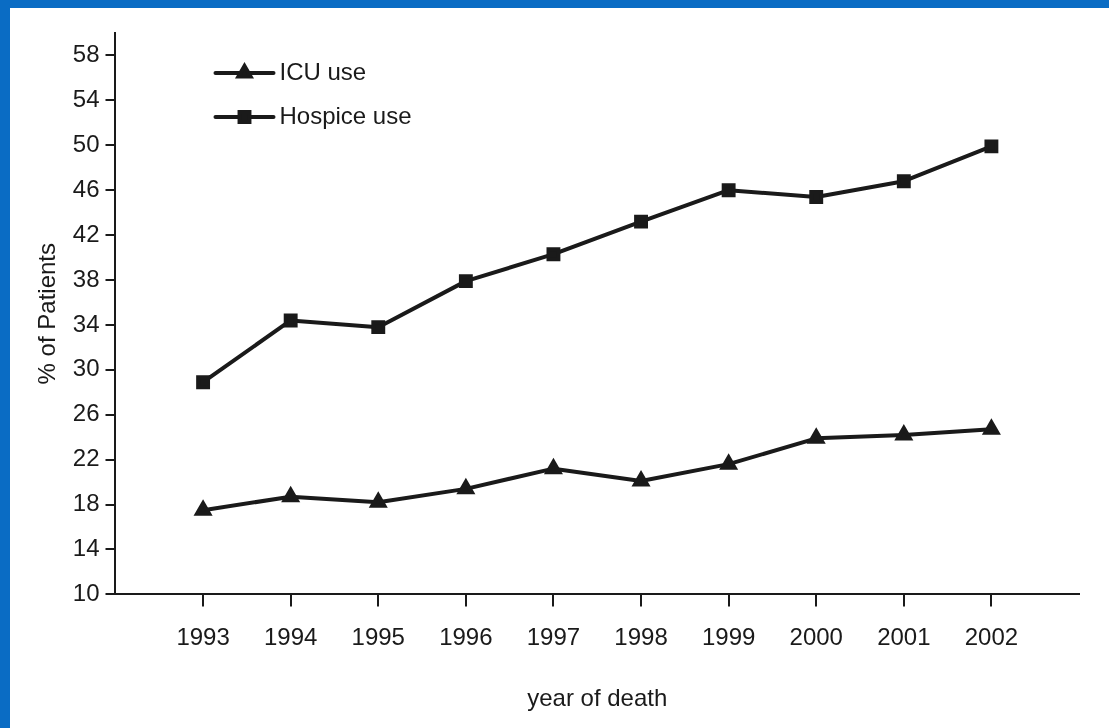 The image size is (1109, 728). What do you see at coordinates (47, 313) in the screenshot?
I see `y-axis-title: % of Patients` at bounding box center [47, 313].